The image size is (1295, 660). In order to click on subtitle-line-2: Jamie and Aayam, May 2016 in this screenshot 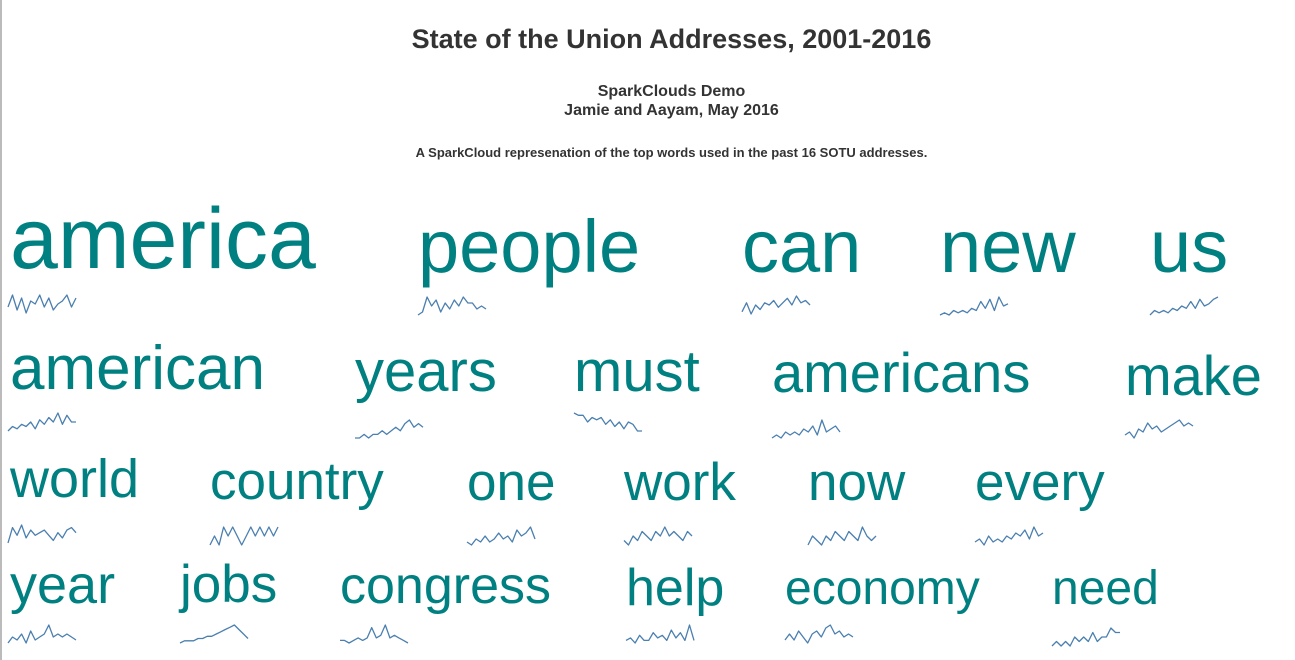, I will do `click(671, 110)`.